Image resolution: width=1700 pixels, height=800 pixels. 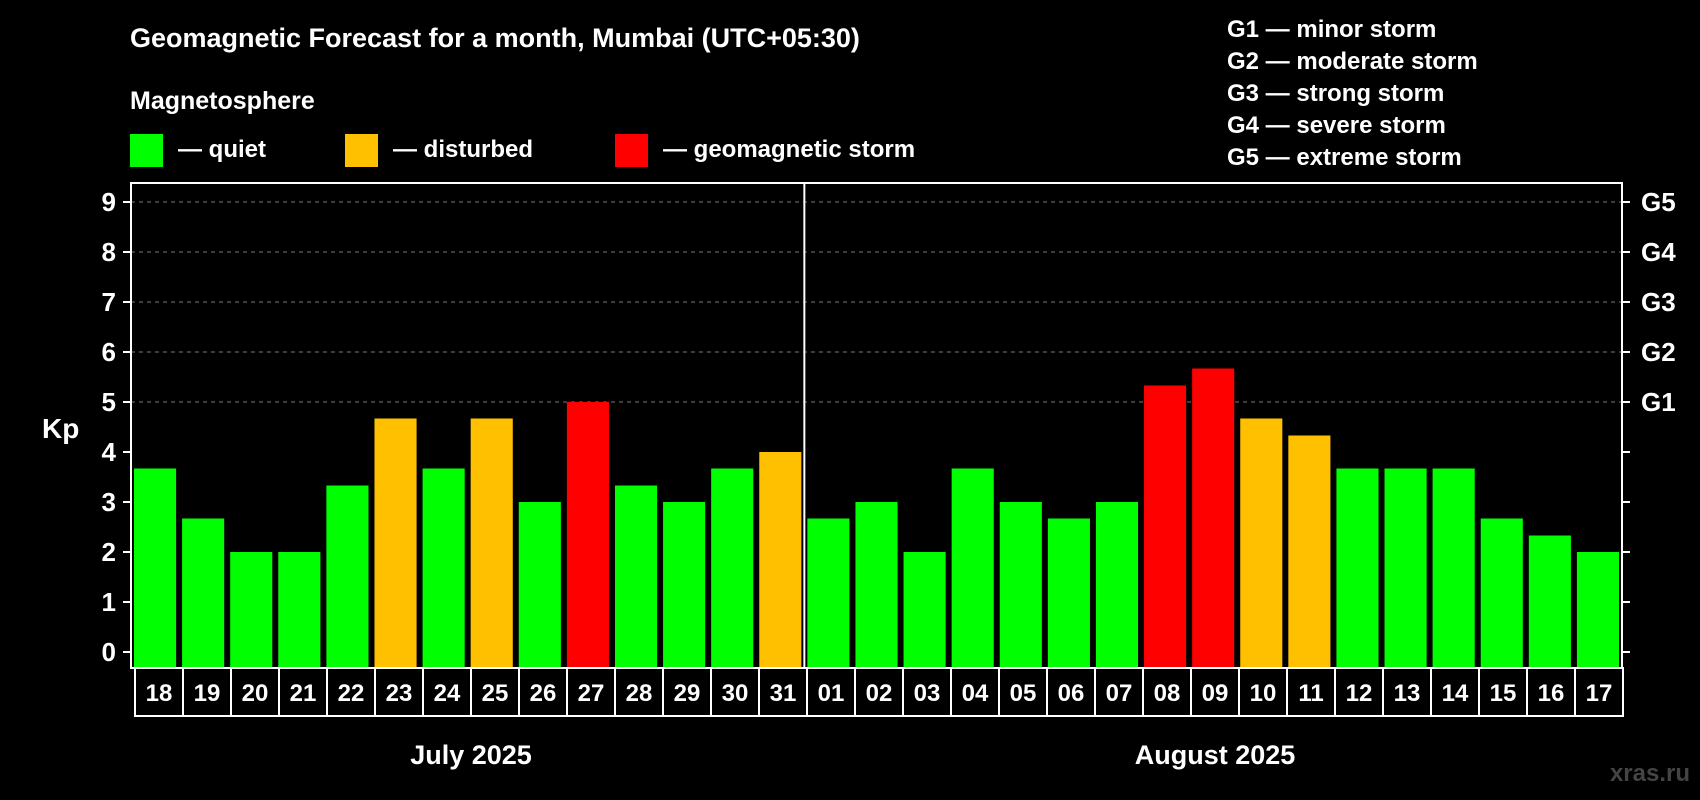 What do you see at coordinates (591, 693) in the screenshot?
I see `x-tick-label: 27` at bounding box center [591, 693].